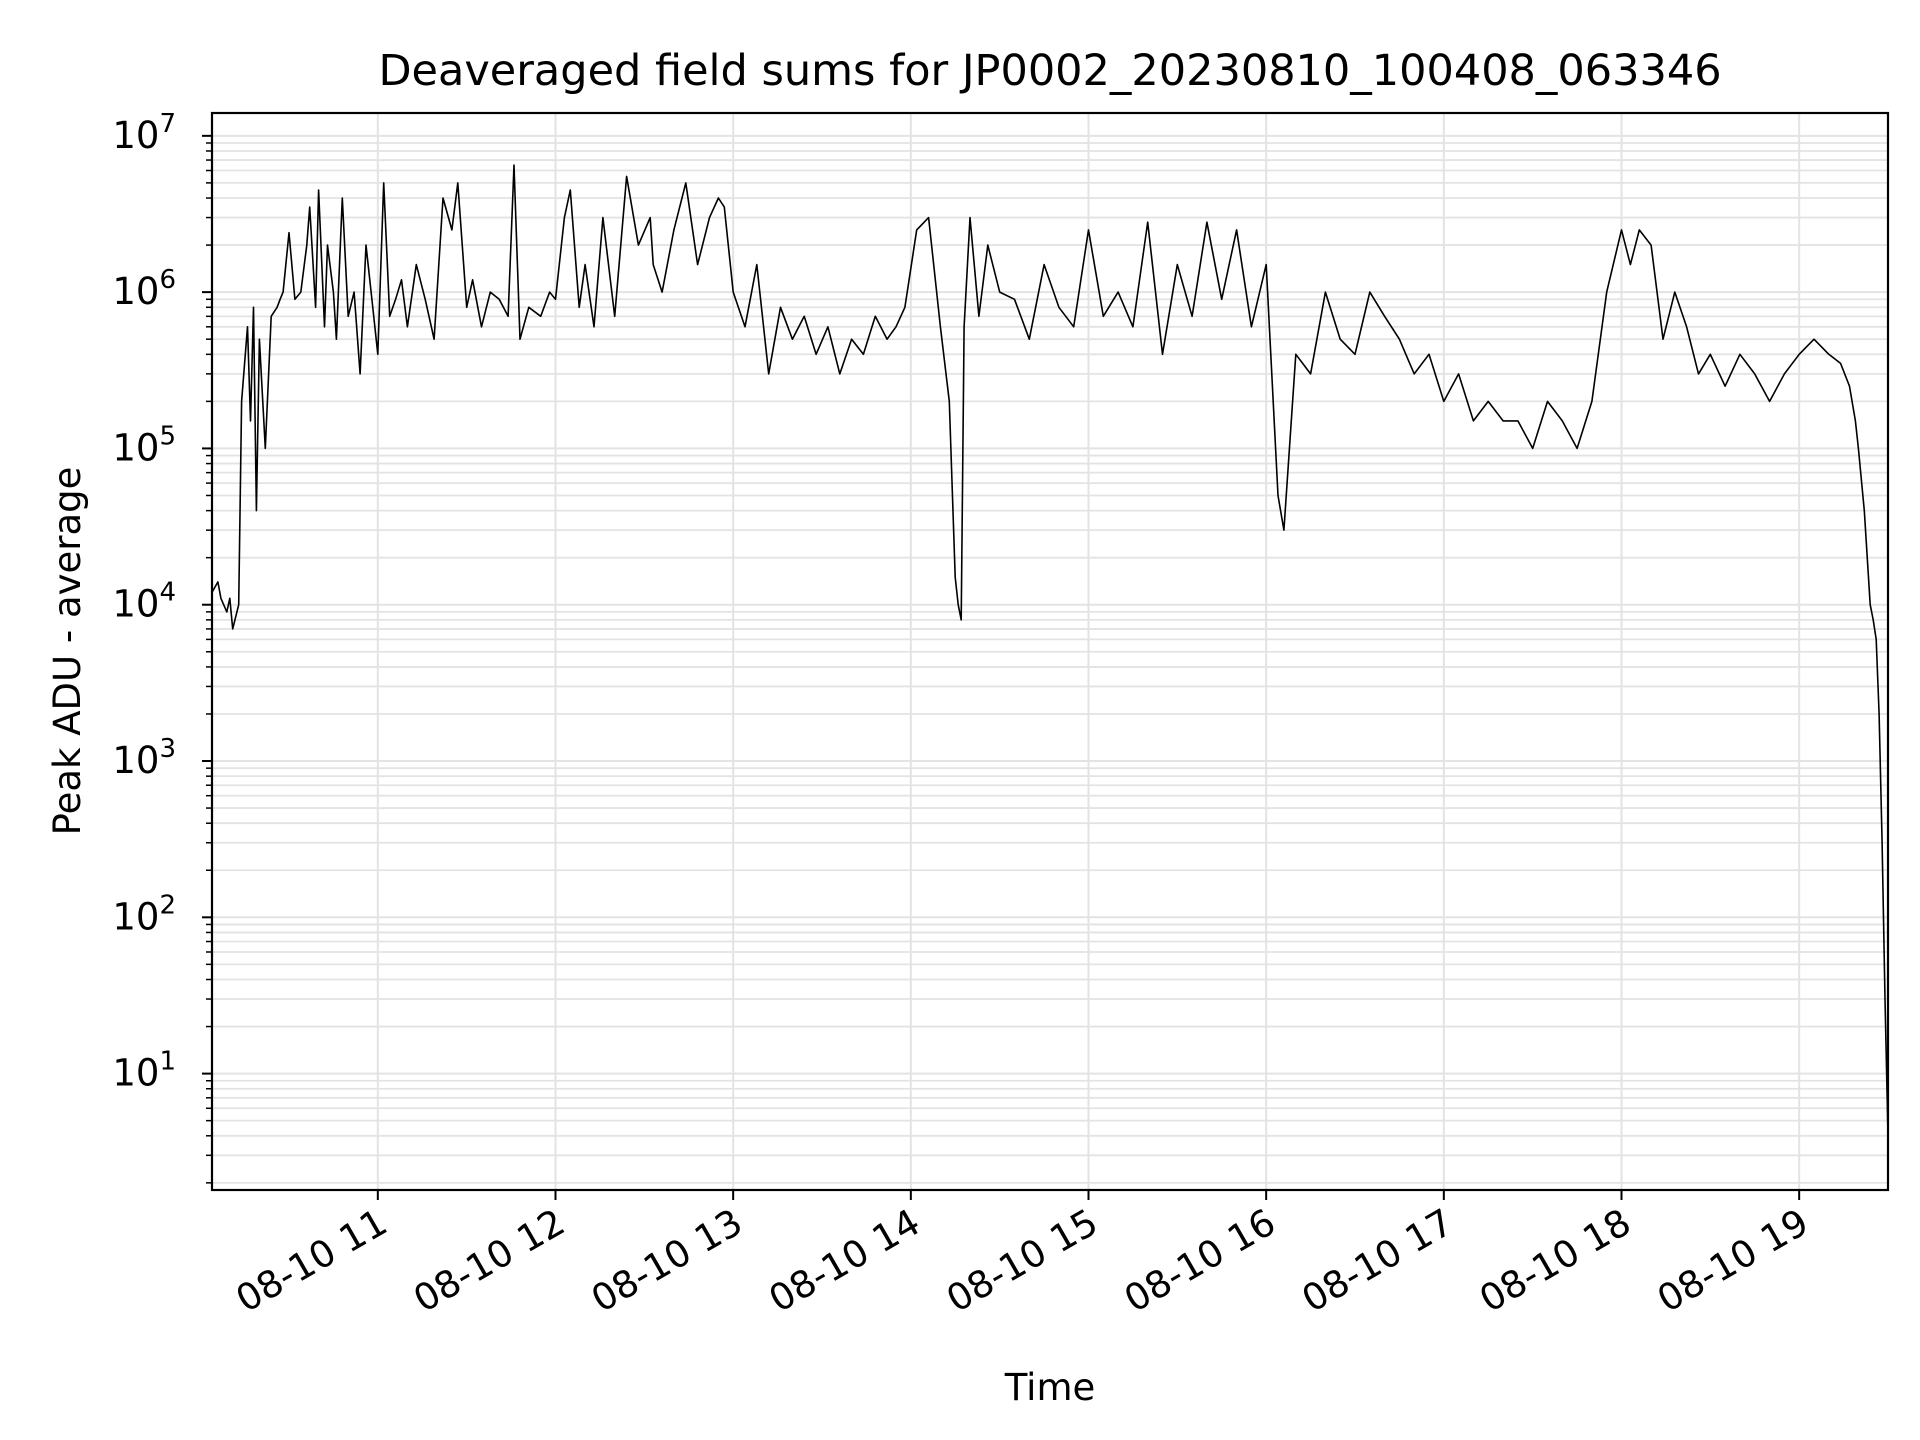  Describe the element at coordinates (144, 1071) in the screenshot. I see `y-tick-label: 101` at that location.